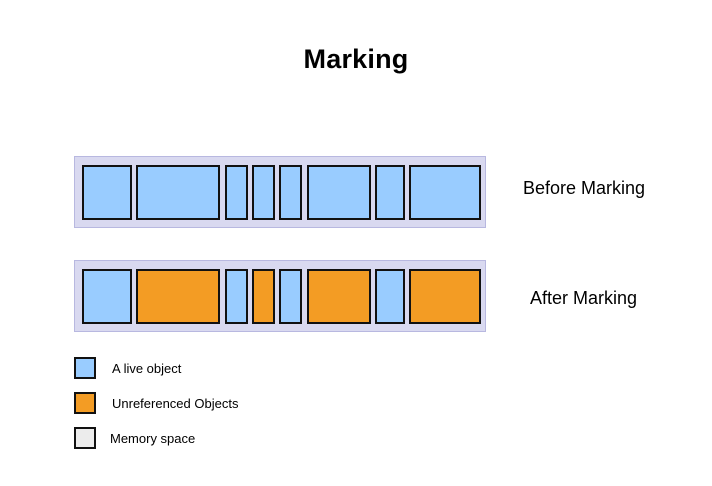 Image resolution: width=712 pixels, height=486 pixels. What do you see at coordinates (224, 369) in the screenshot?
I see `legend-item-live-object: A live object` at bounding box center [224, 369].